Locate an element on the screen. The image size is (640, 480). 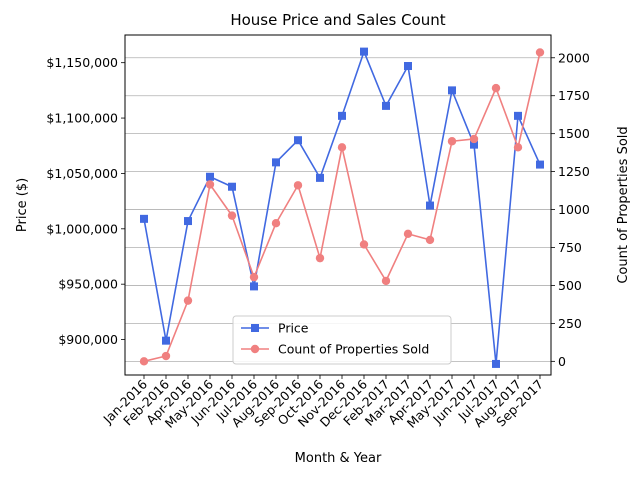
legend-label-count-of-properties-sold: Count of Properties Sold is located at coordinates (353, 349).